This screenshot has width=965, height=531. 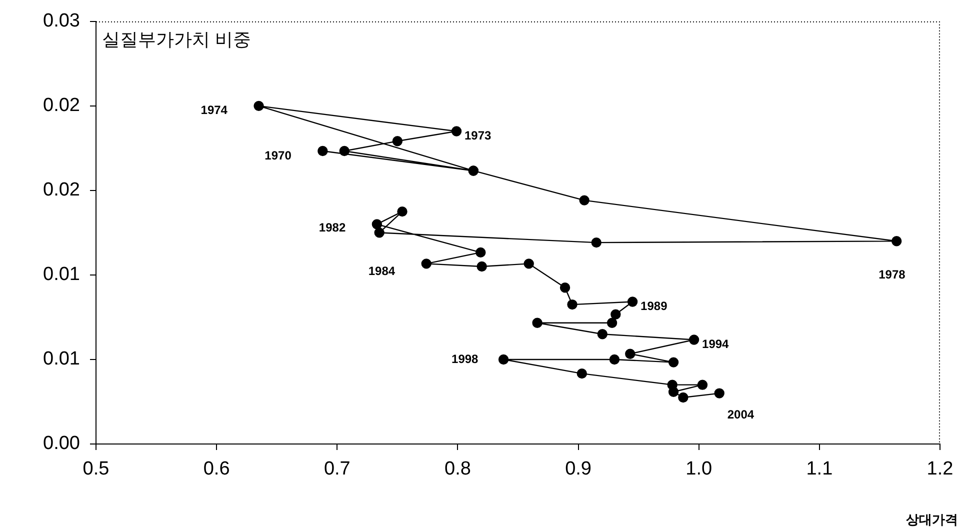 I want to click on x-tick-label: 1.2, so click(x=940, y=469).